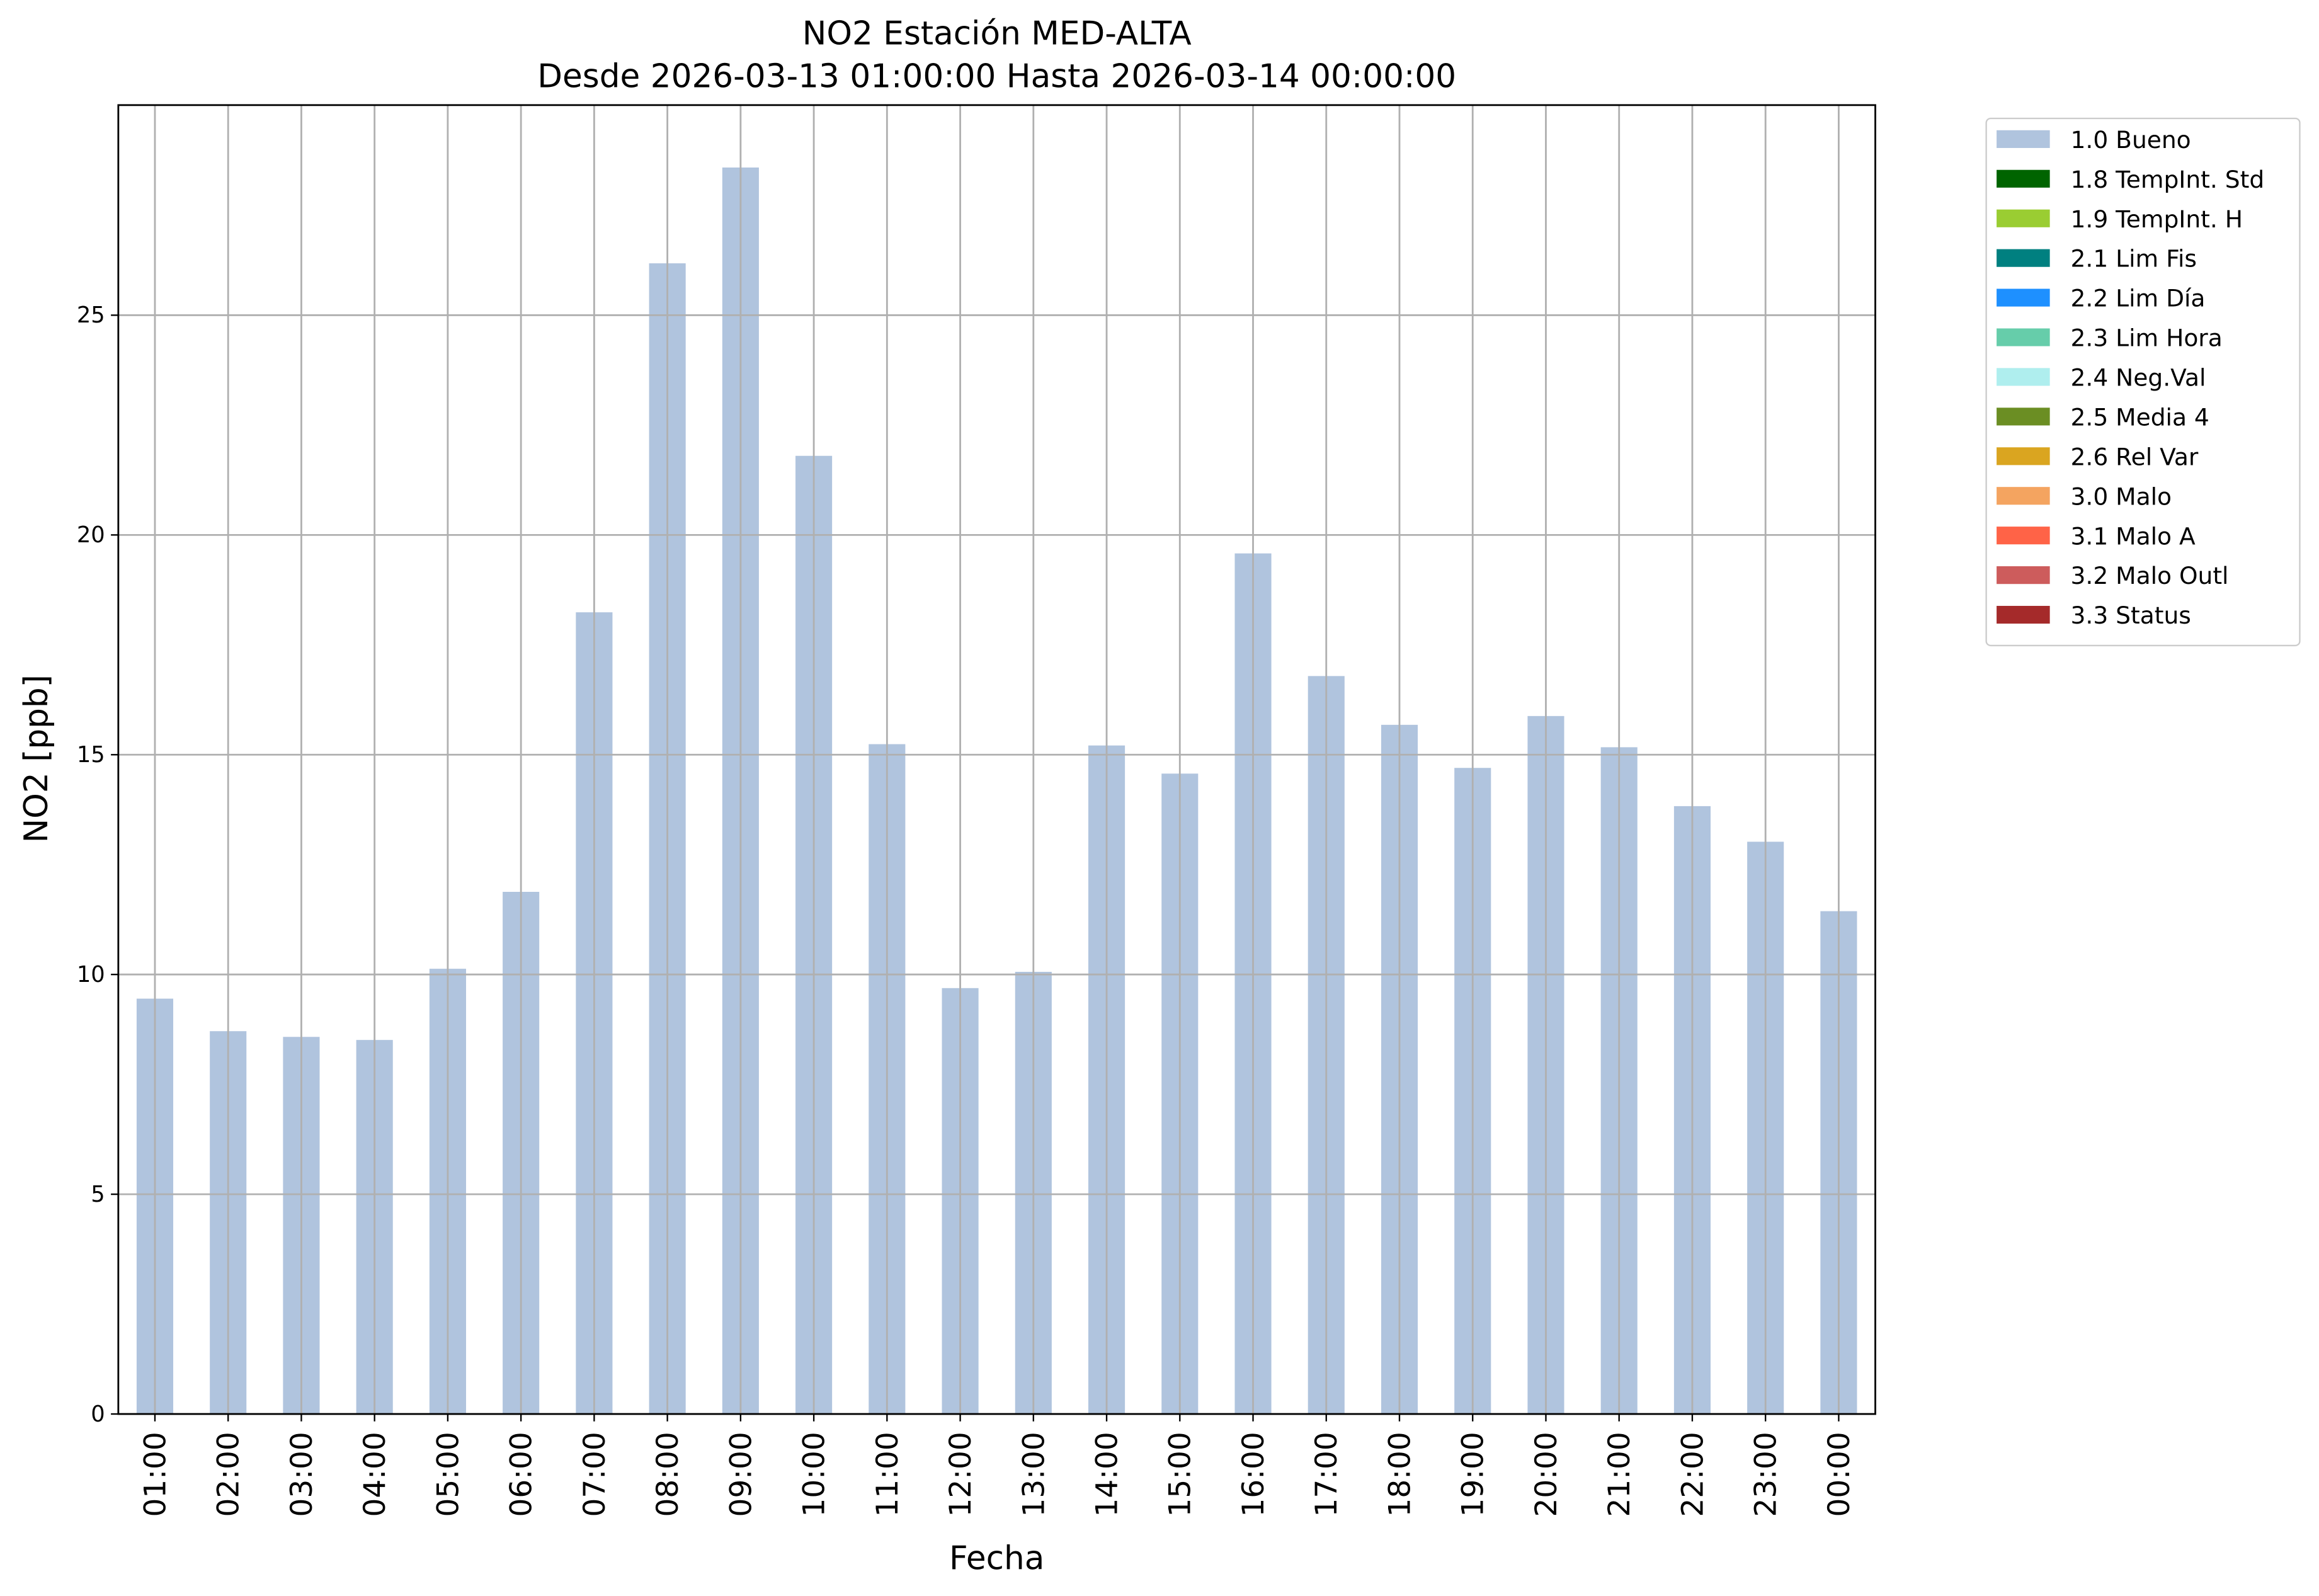 The image size is (2319, 1596). I want to click on x-tick-label: 07:00, so click(595, 1474).